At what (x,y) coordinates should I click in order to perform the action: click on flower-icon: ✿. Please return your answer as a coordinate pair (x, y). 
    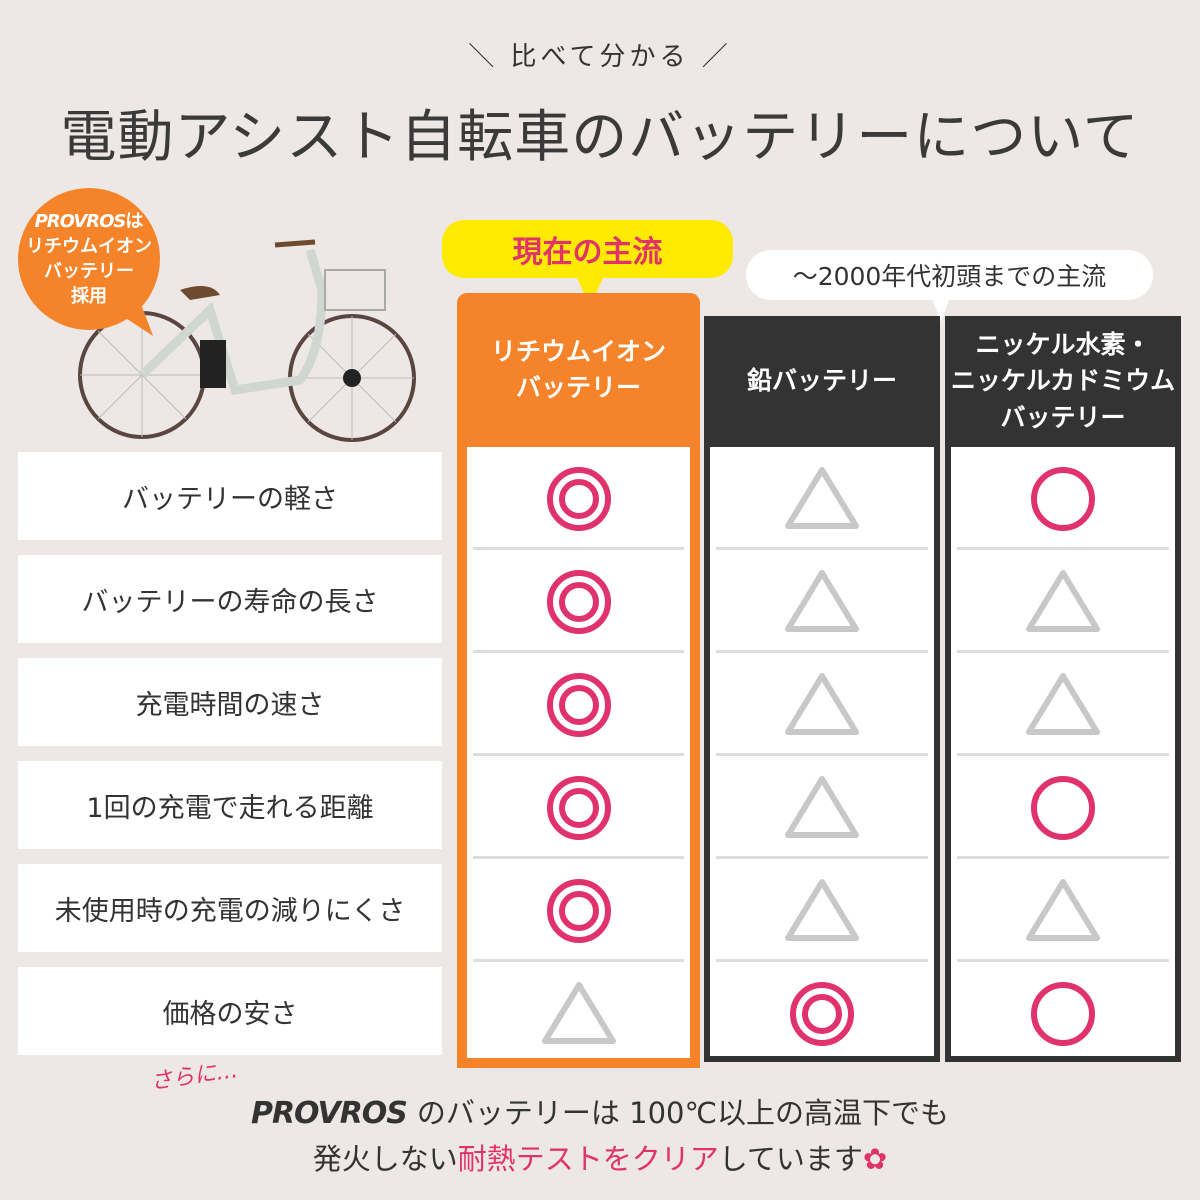
    Looking at the image, I should click on (875, 1159).